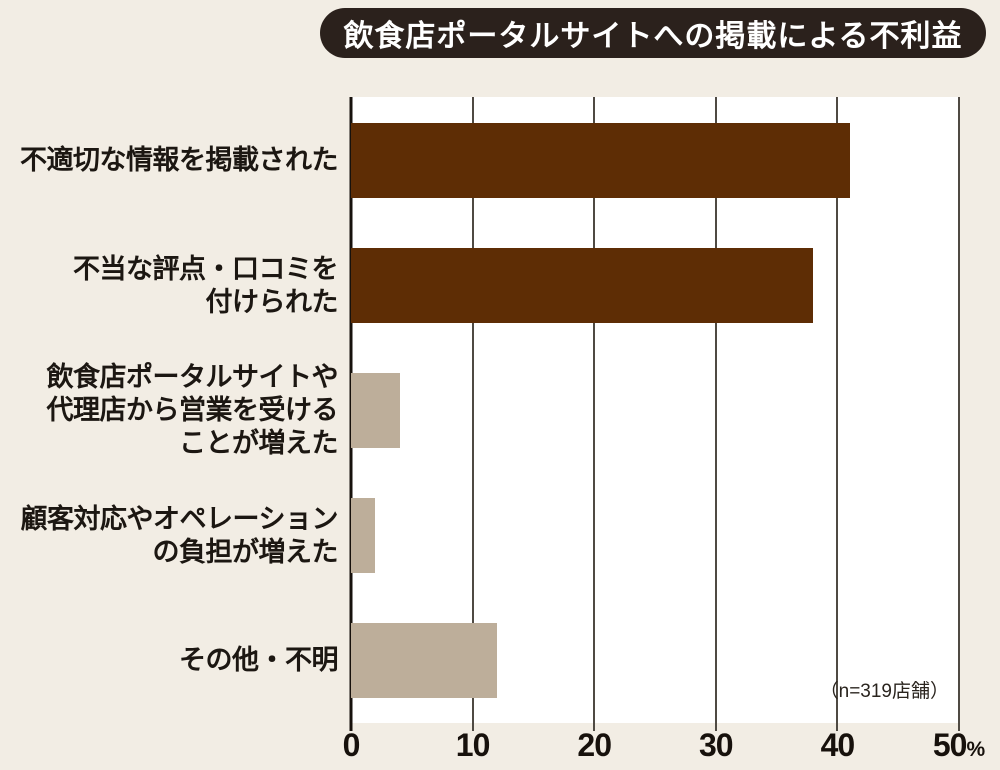 The width and height of the screenshot is (1000, 770). Describe the element at coordinates (976, 749) in the screenshot. I see `percent-suffix: %` at that location.